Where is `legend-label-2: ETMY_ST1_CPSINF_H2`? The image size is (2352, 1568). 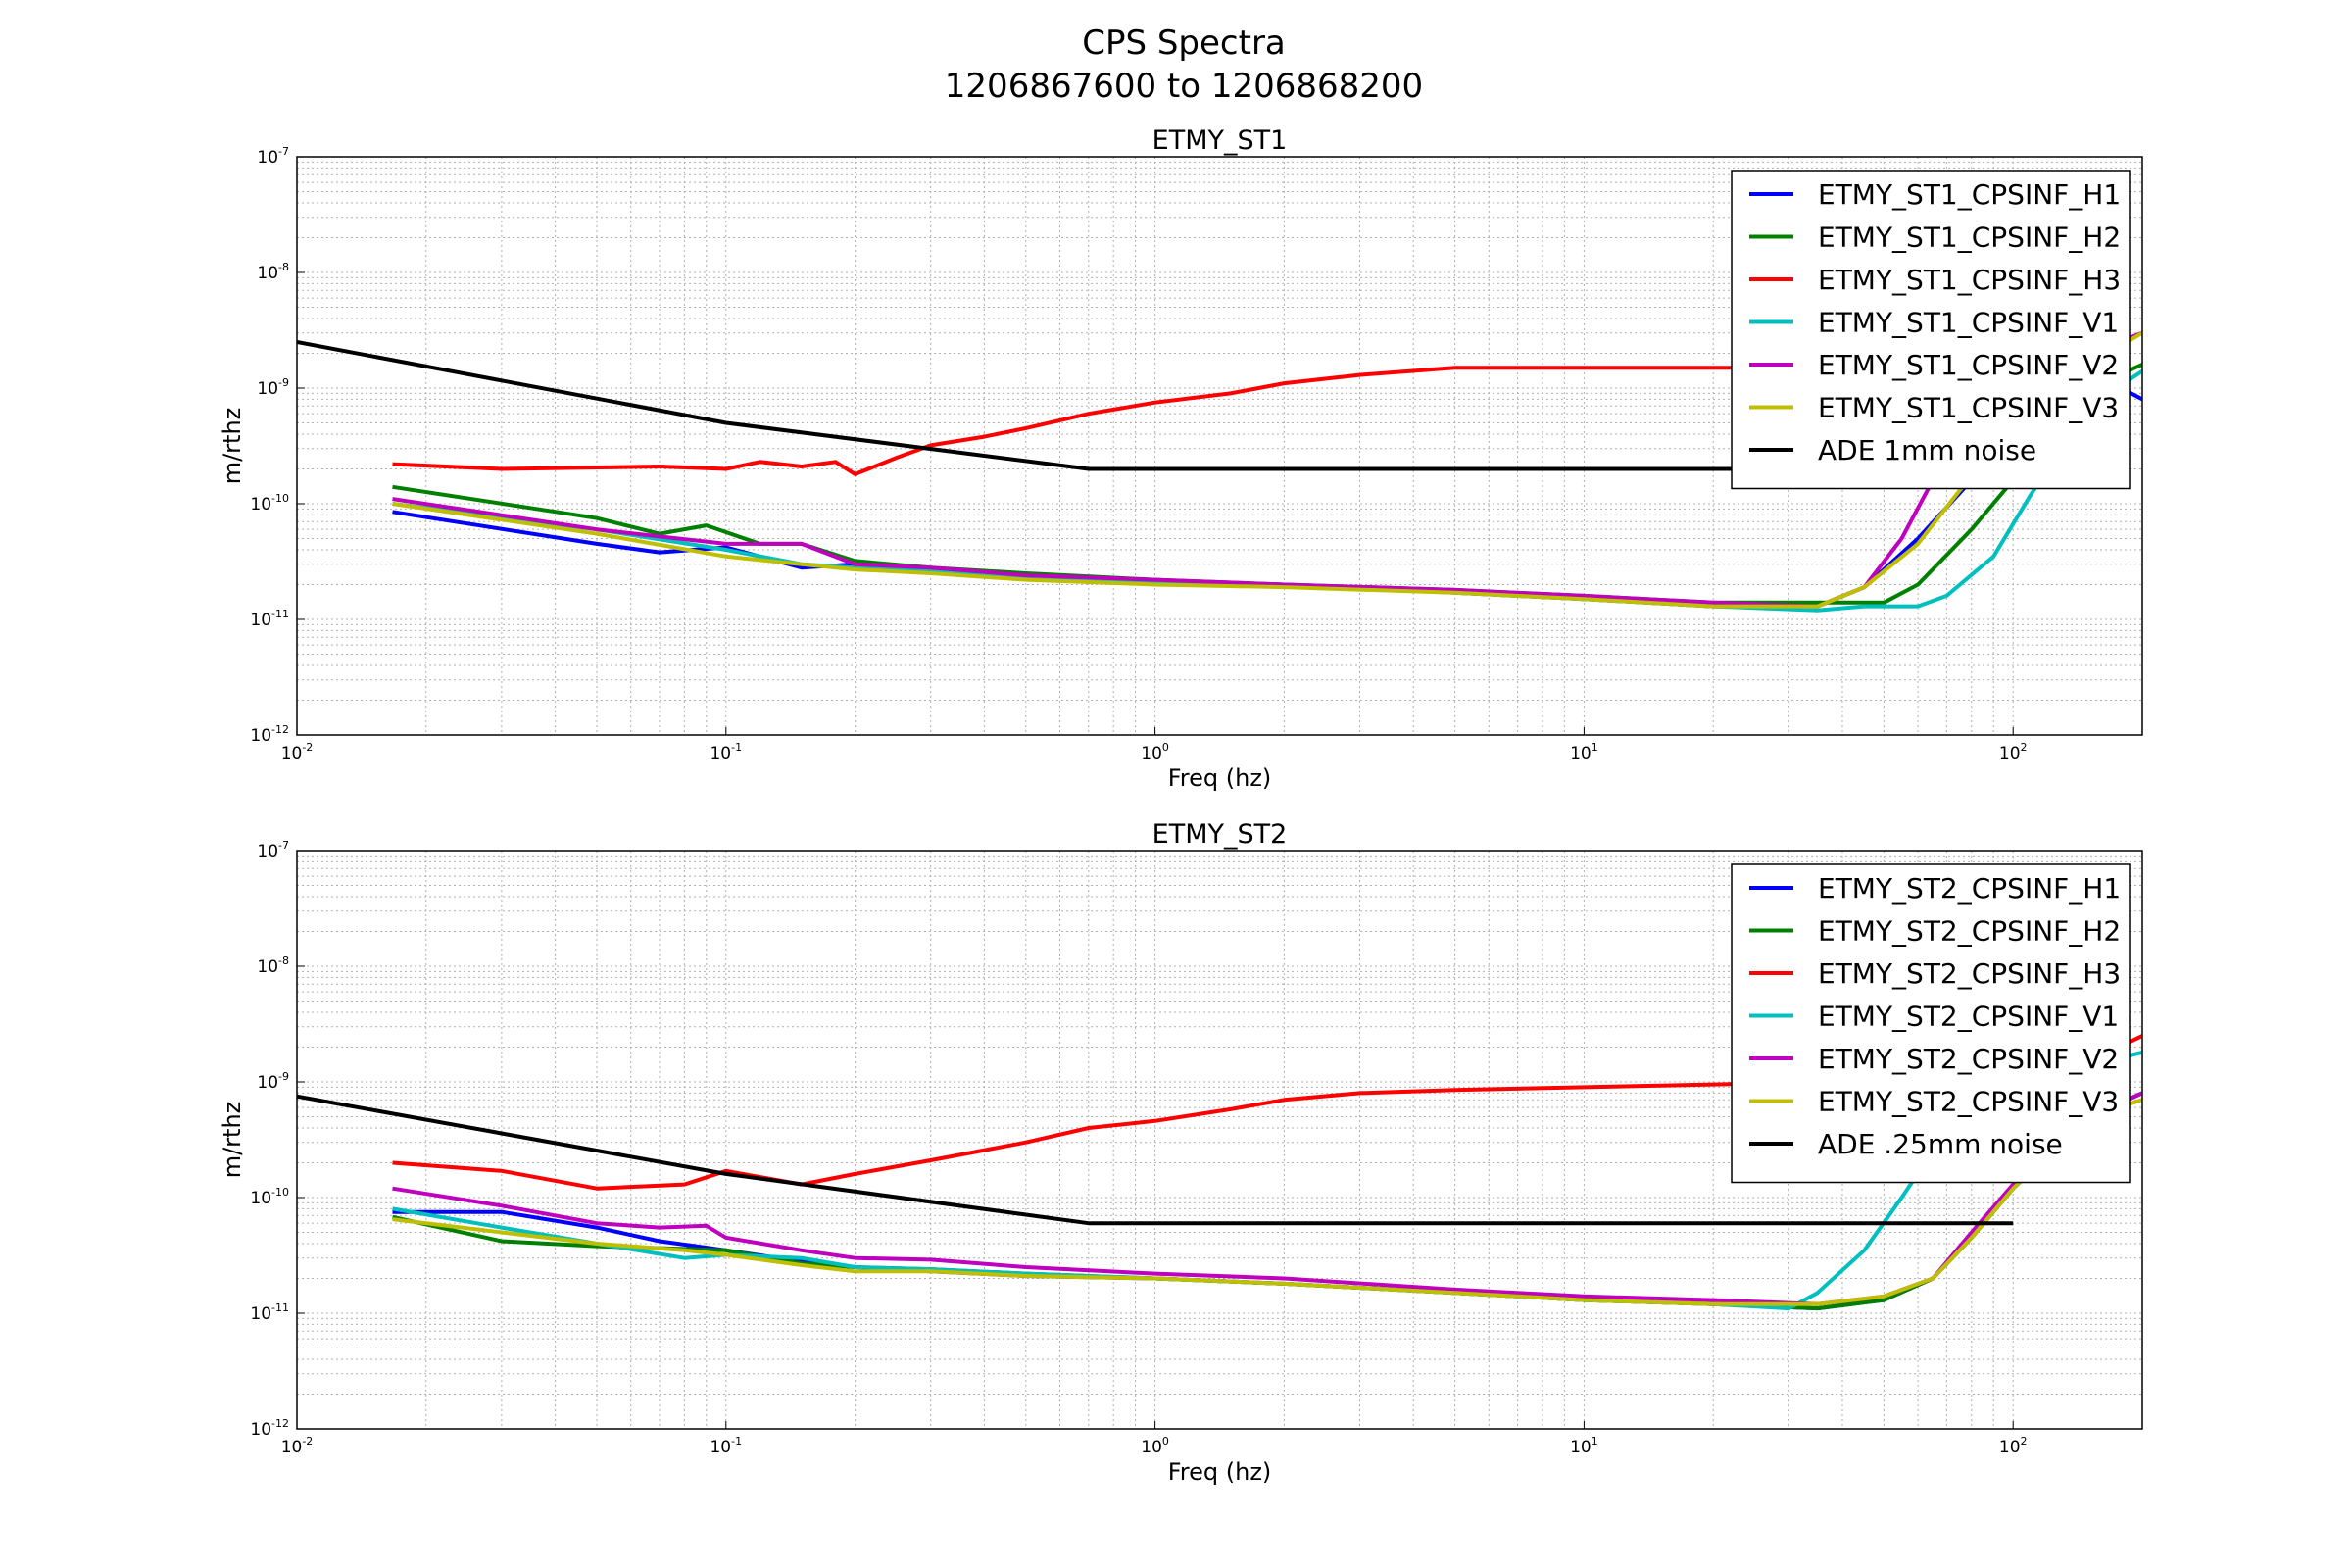 legend-label-2: ETMY_ST1_CPSINF_H2 is located at coordinates (1969, 237).